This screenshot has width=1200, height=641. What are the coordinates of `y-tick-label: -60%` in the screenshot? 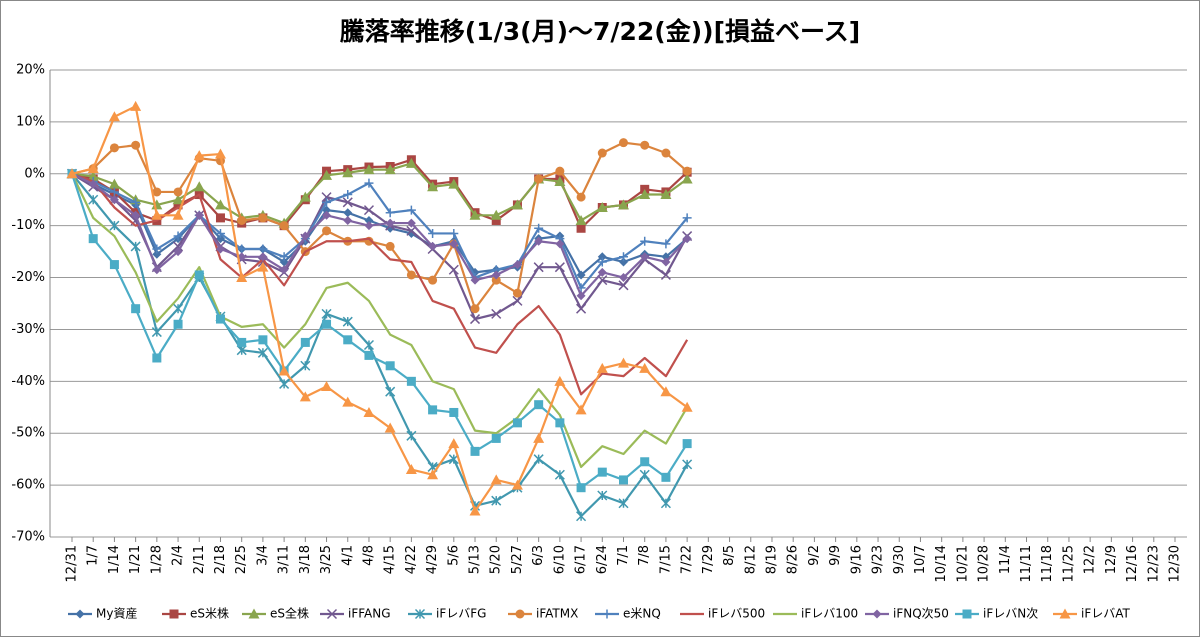 It's located at (28, 485).